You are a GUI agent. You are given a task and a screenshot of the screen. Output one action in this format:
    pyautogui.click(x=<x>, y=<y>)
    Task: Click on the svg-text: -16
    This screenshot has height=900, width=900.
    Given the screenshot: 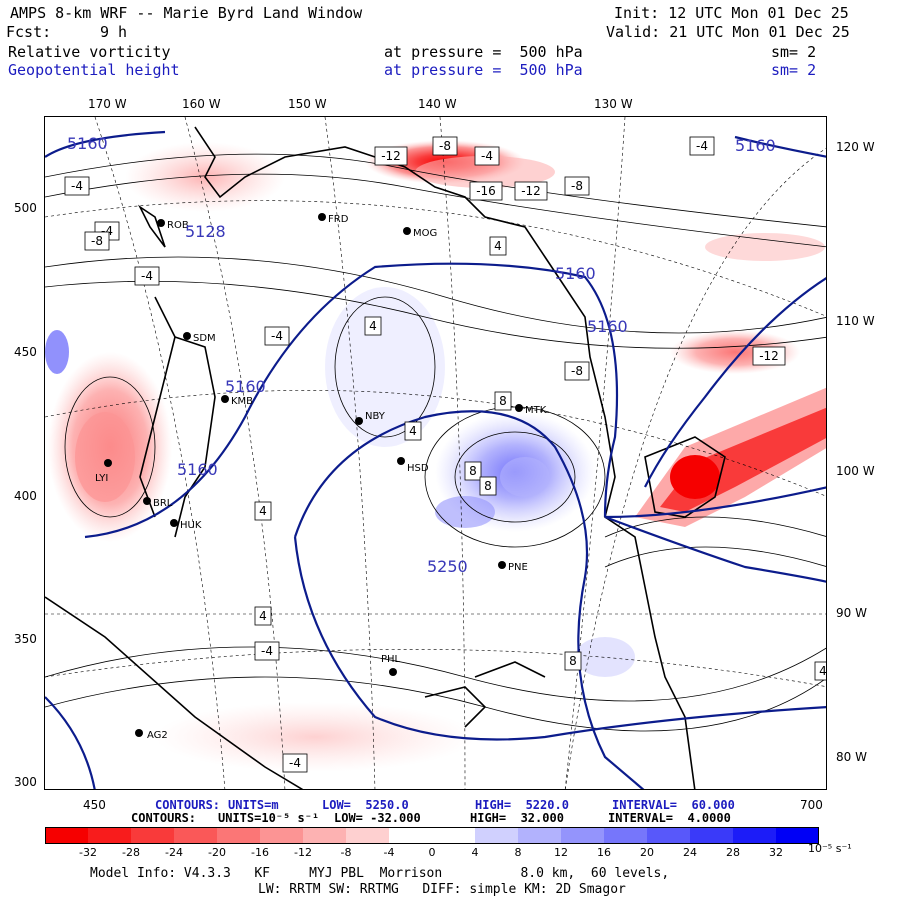 What is the action you would take?
    pyautogui.click(x=486, y=191)
    